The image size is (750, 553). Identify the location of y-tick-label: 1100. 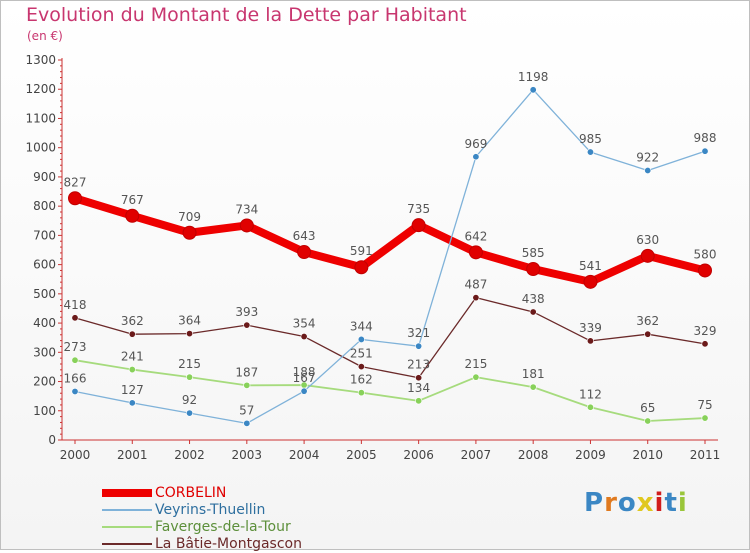
(40, 118).